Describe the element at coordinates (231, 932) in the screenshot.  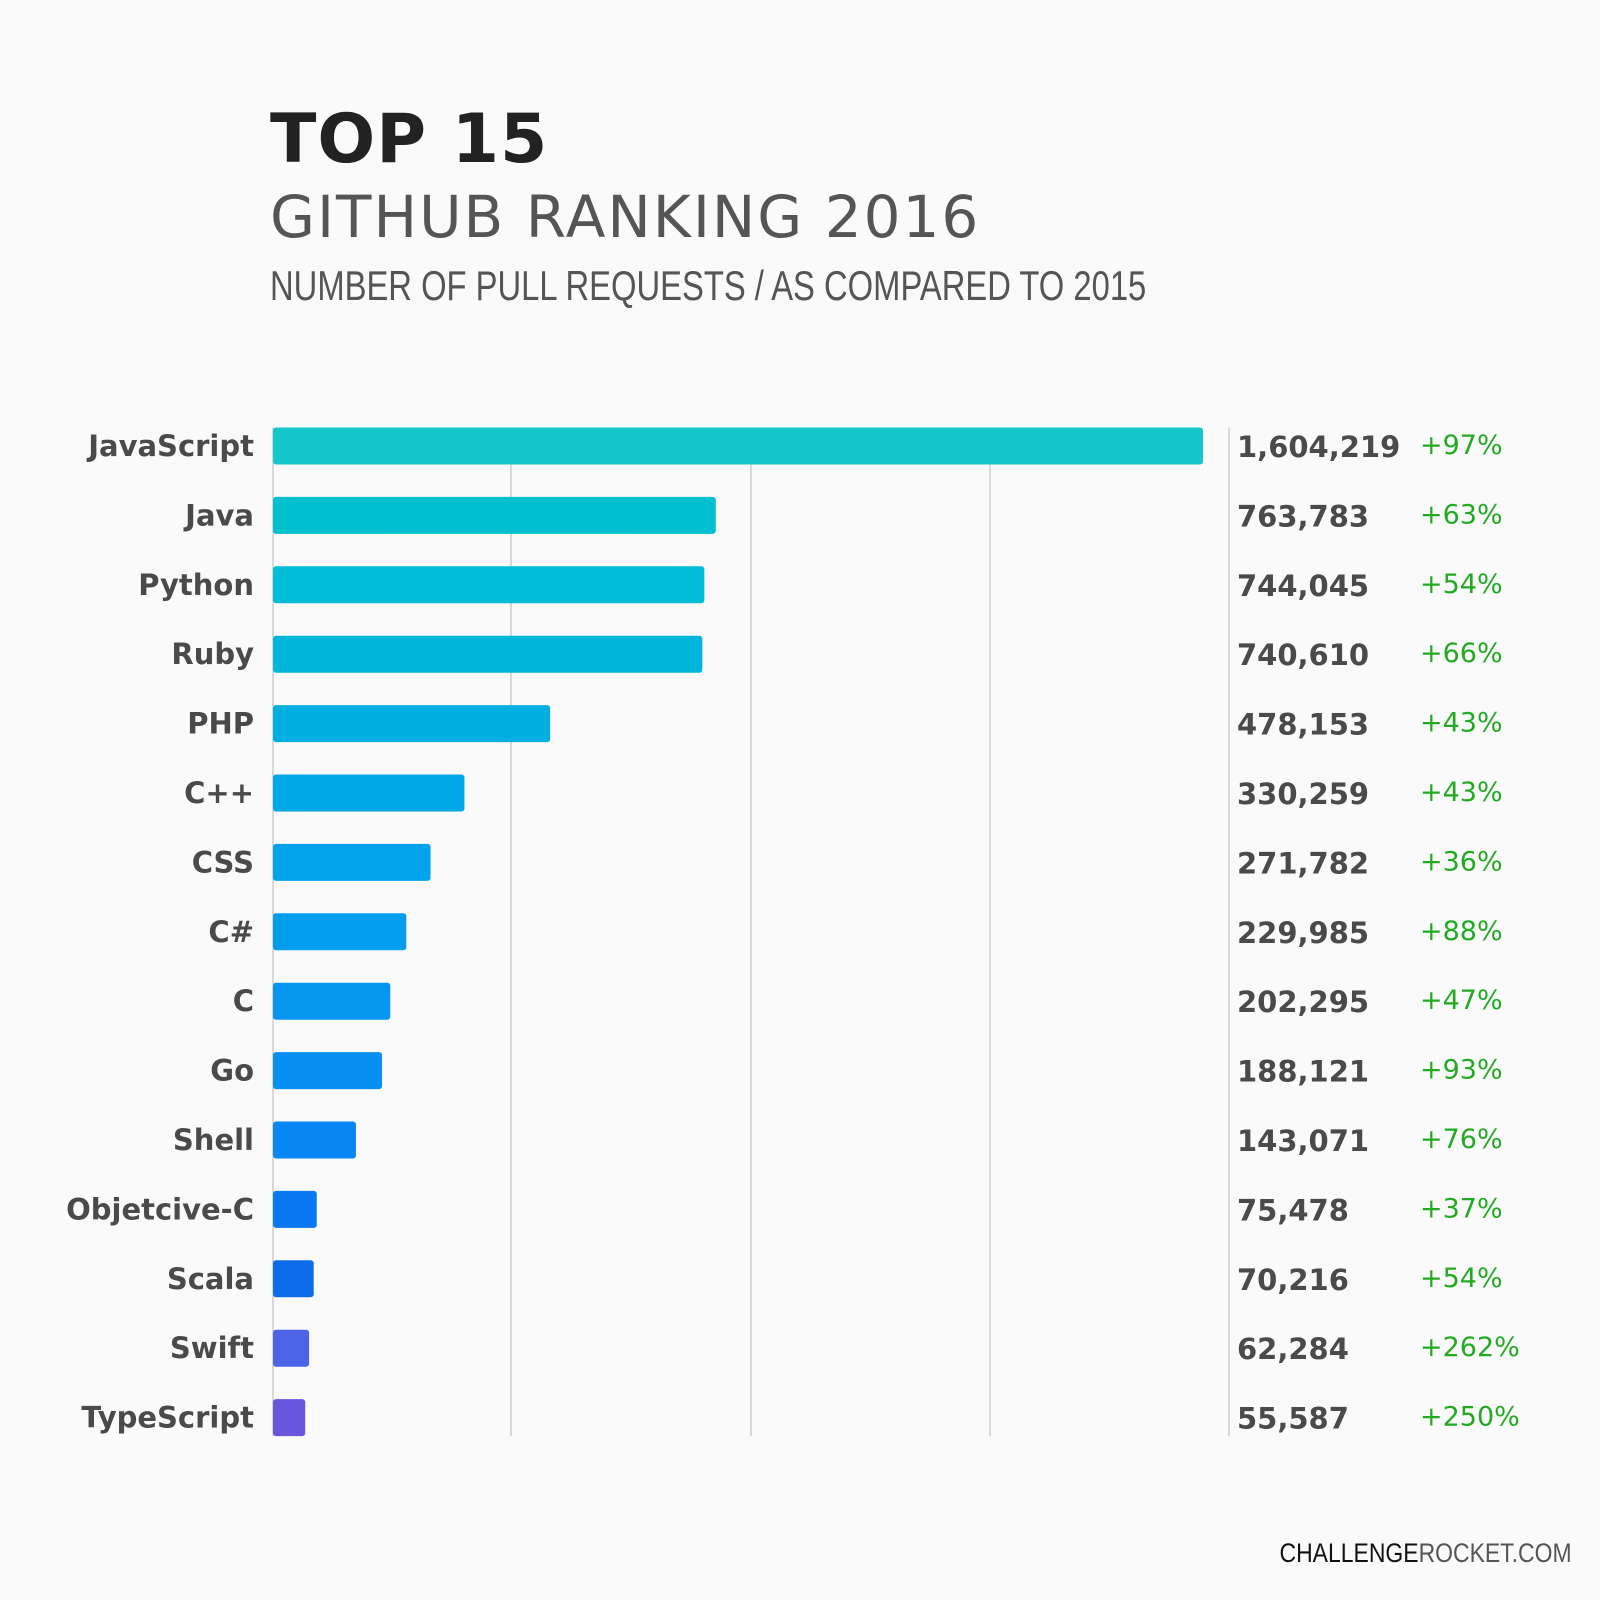
I see `category-label: C#` at that location.